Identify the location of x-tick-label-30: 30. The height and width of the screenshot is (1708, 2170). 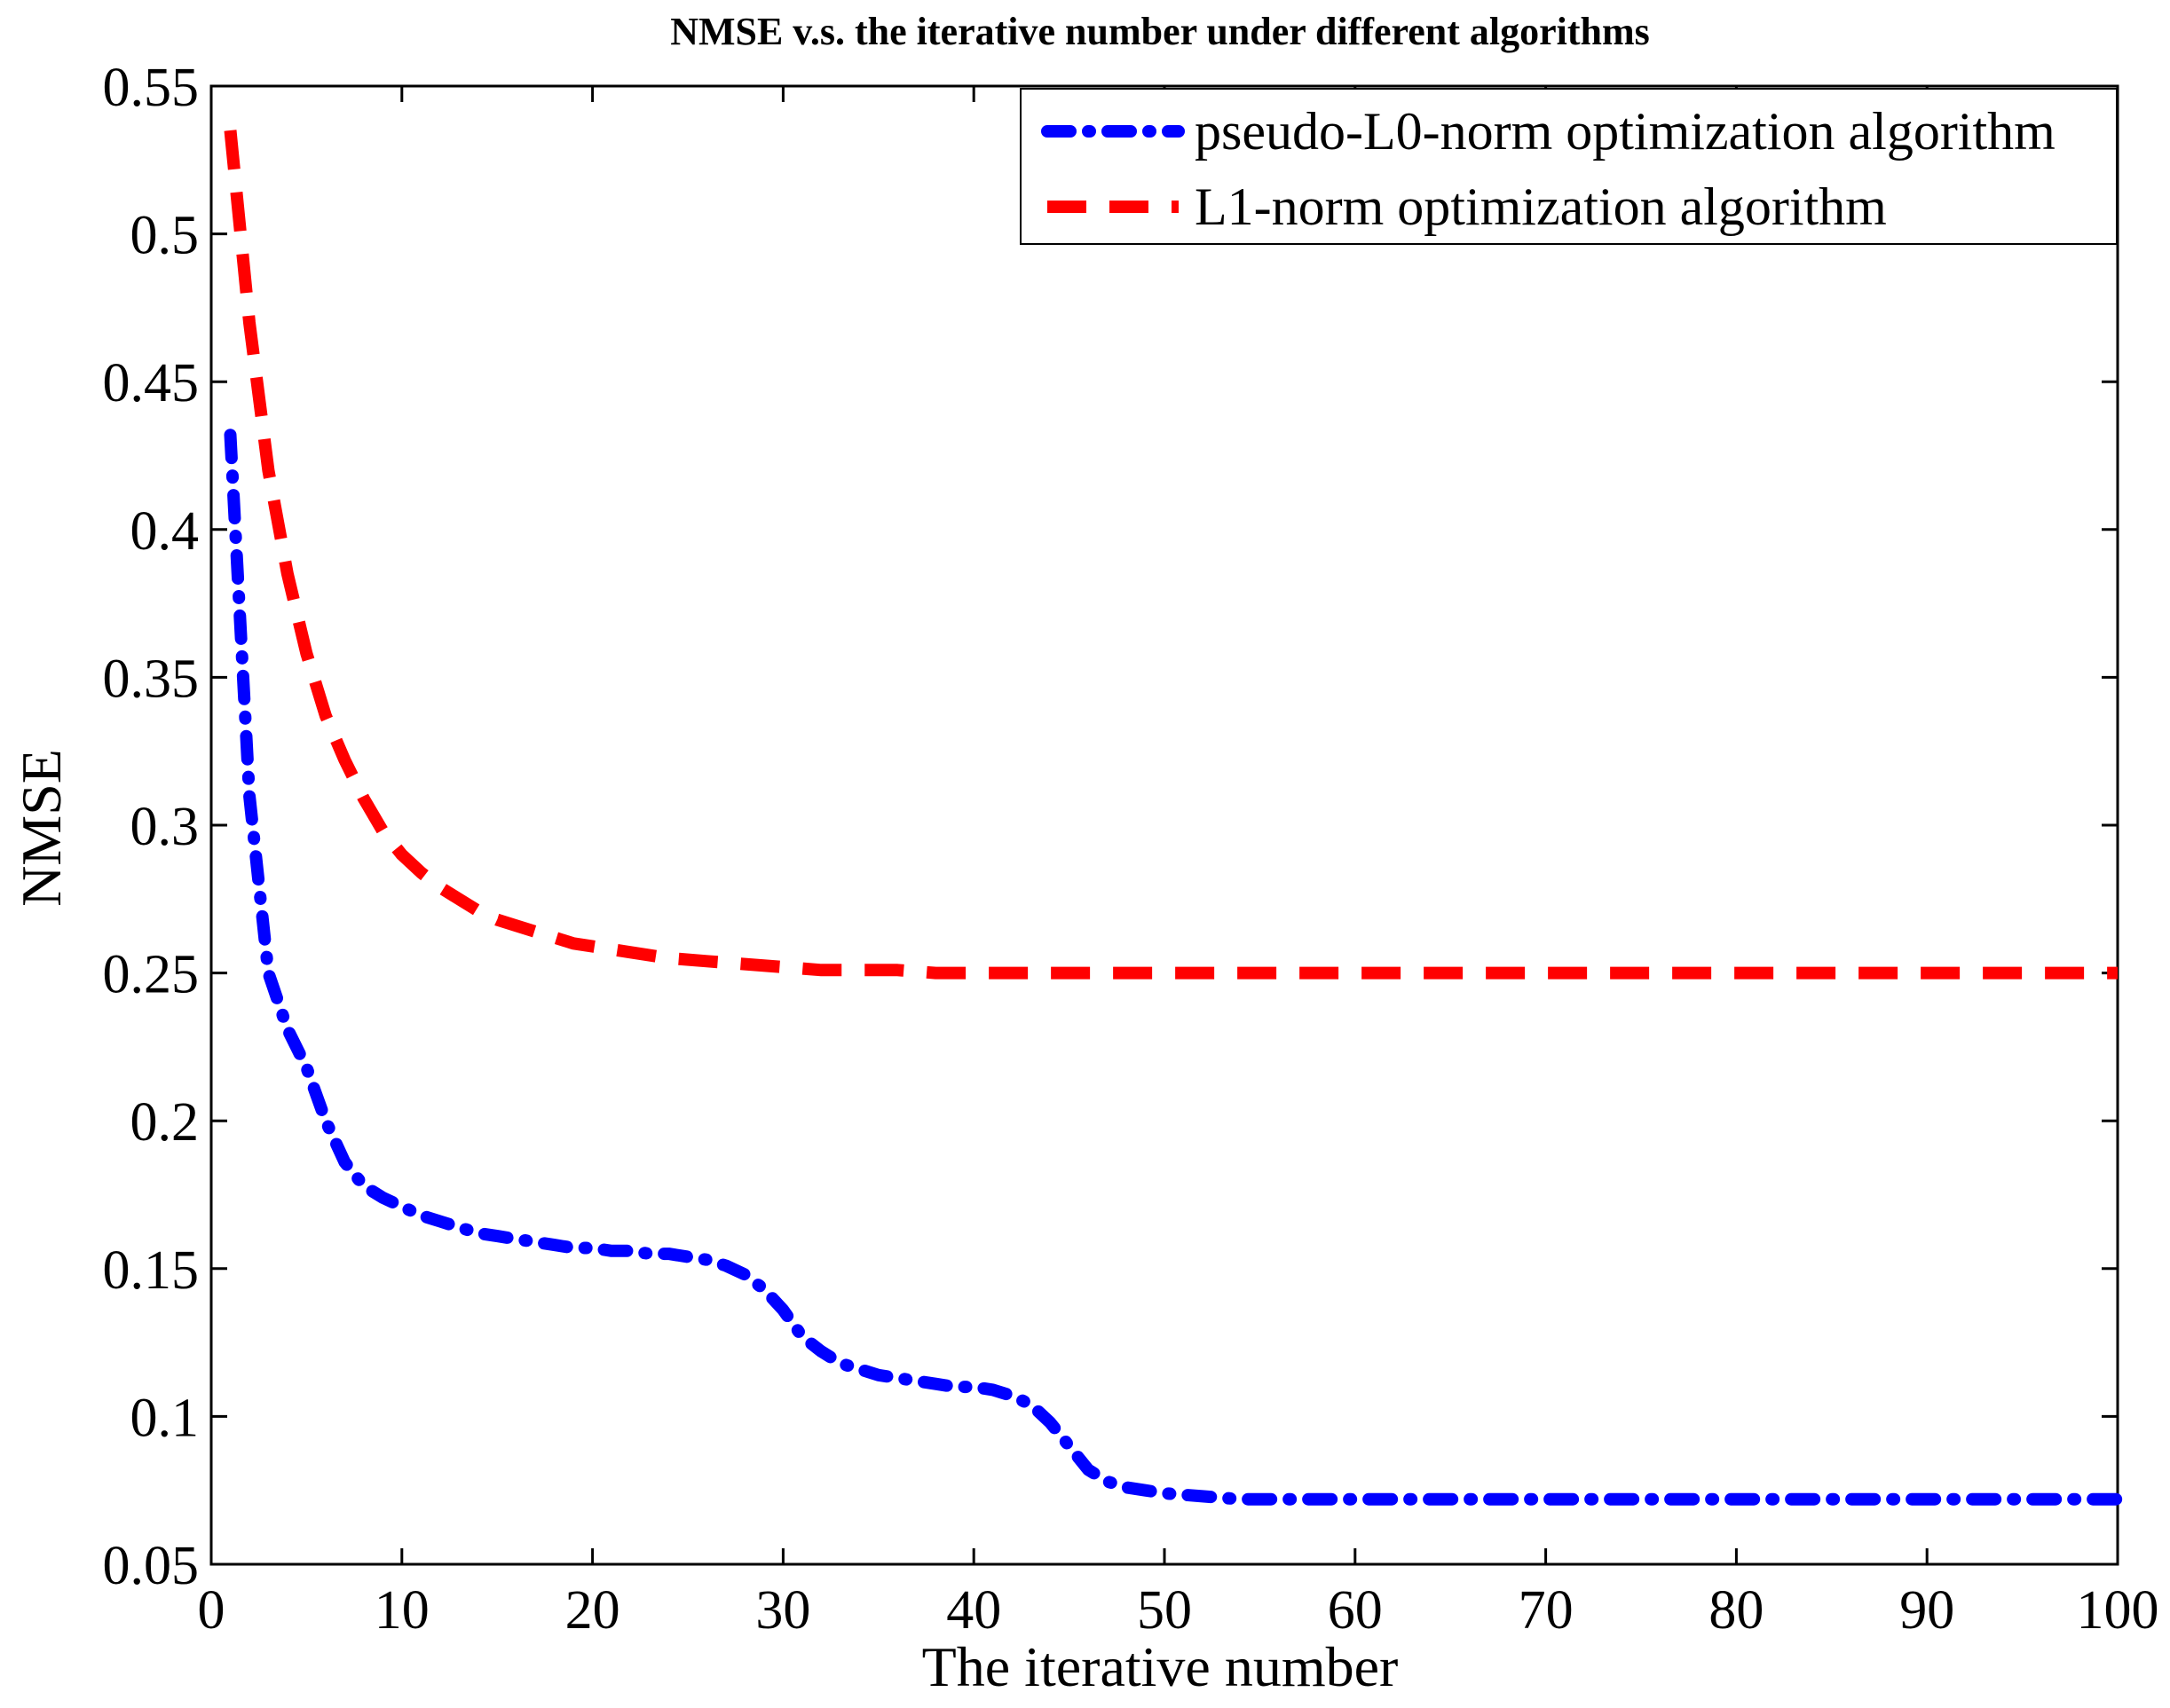
(782, 1610).